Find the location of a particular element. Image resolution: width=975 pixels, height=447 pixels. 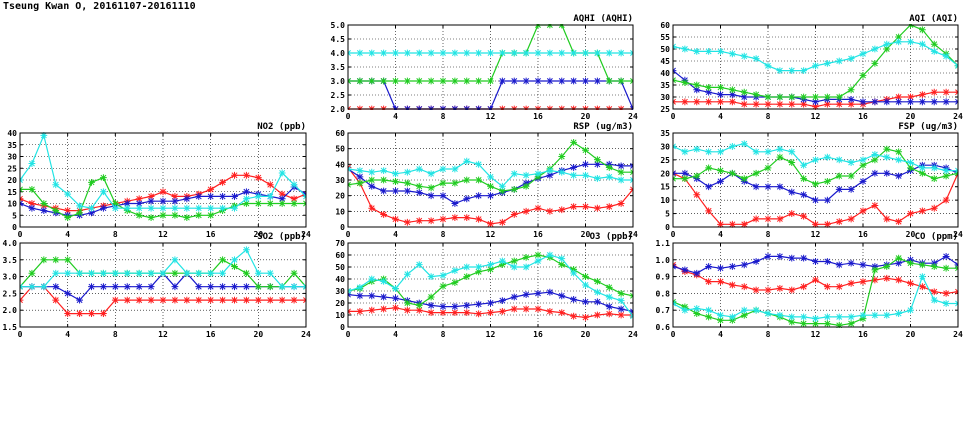

chart-so2: SO2 (ppb) 0 4 8 12 16 20 24 1.5 2.0 2.5 3.0 3.5 4.0 is located at coordinates (157, 285).